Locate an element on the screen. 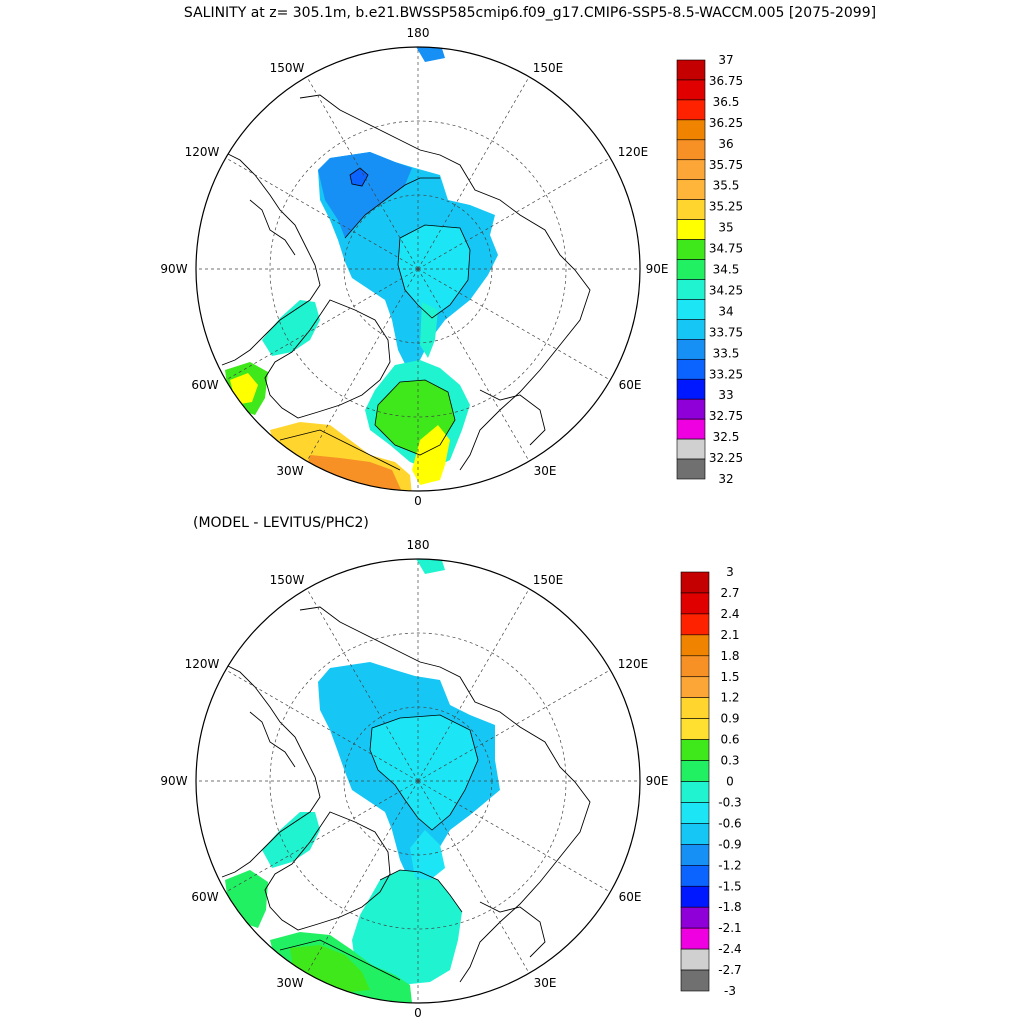 This screenshot has height=1028, width=1024. colorbar-tick-label: -2.1 is located at coordinates (729, 928).